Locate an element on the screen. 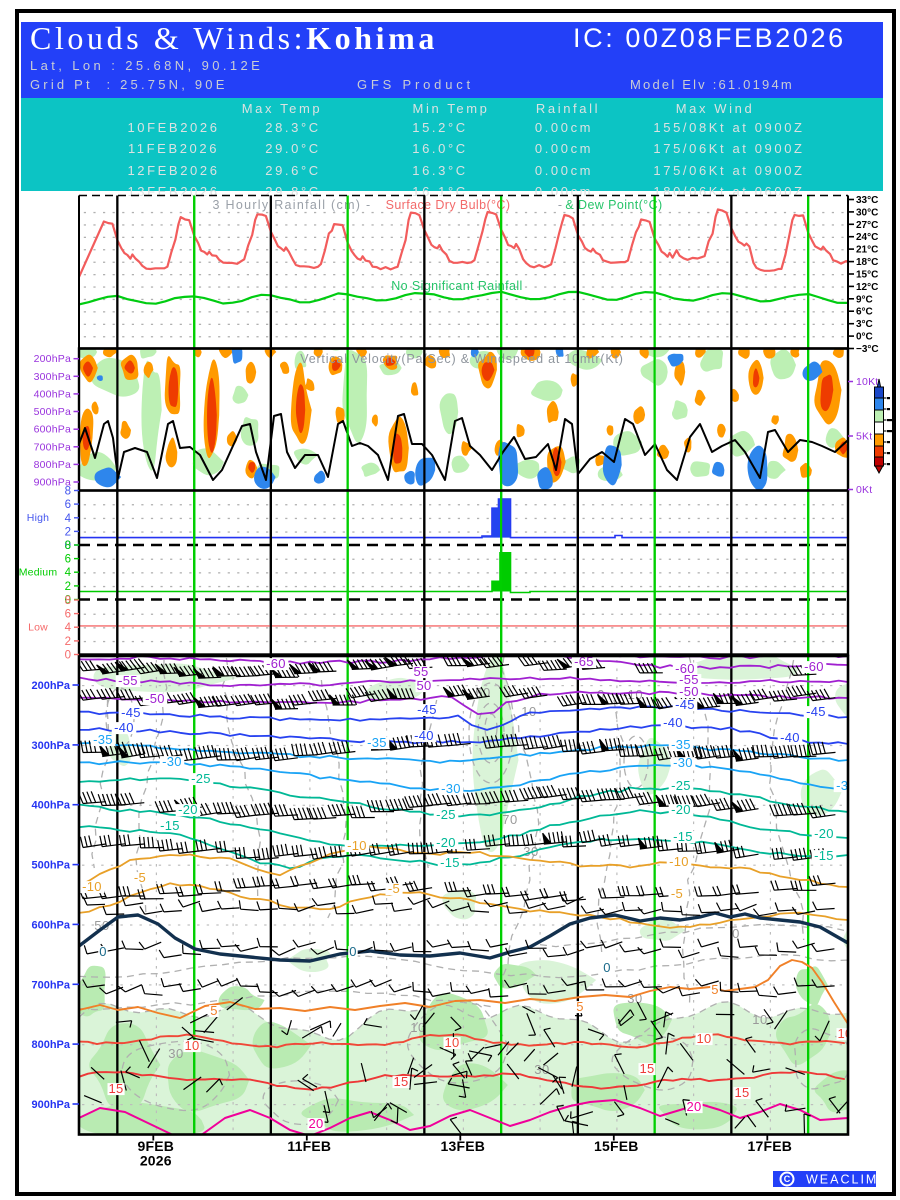  svg-text: 3°C is located at coordinates (864, 324).